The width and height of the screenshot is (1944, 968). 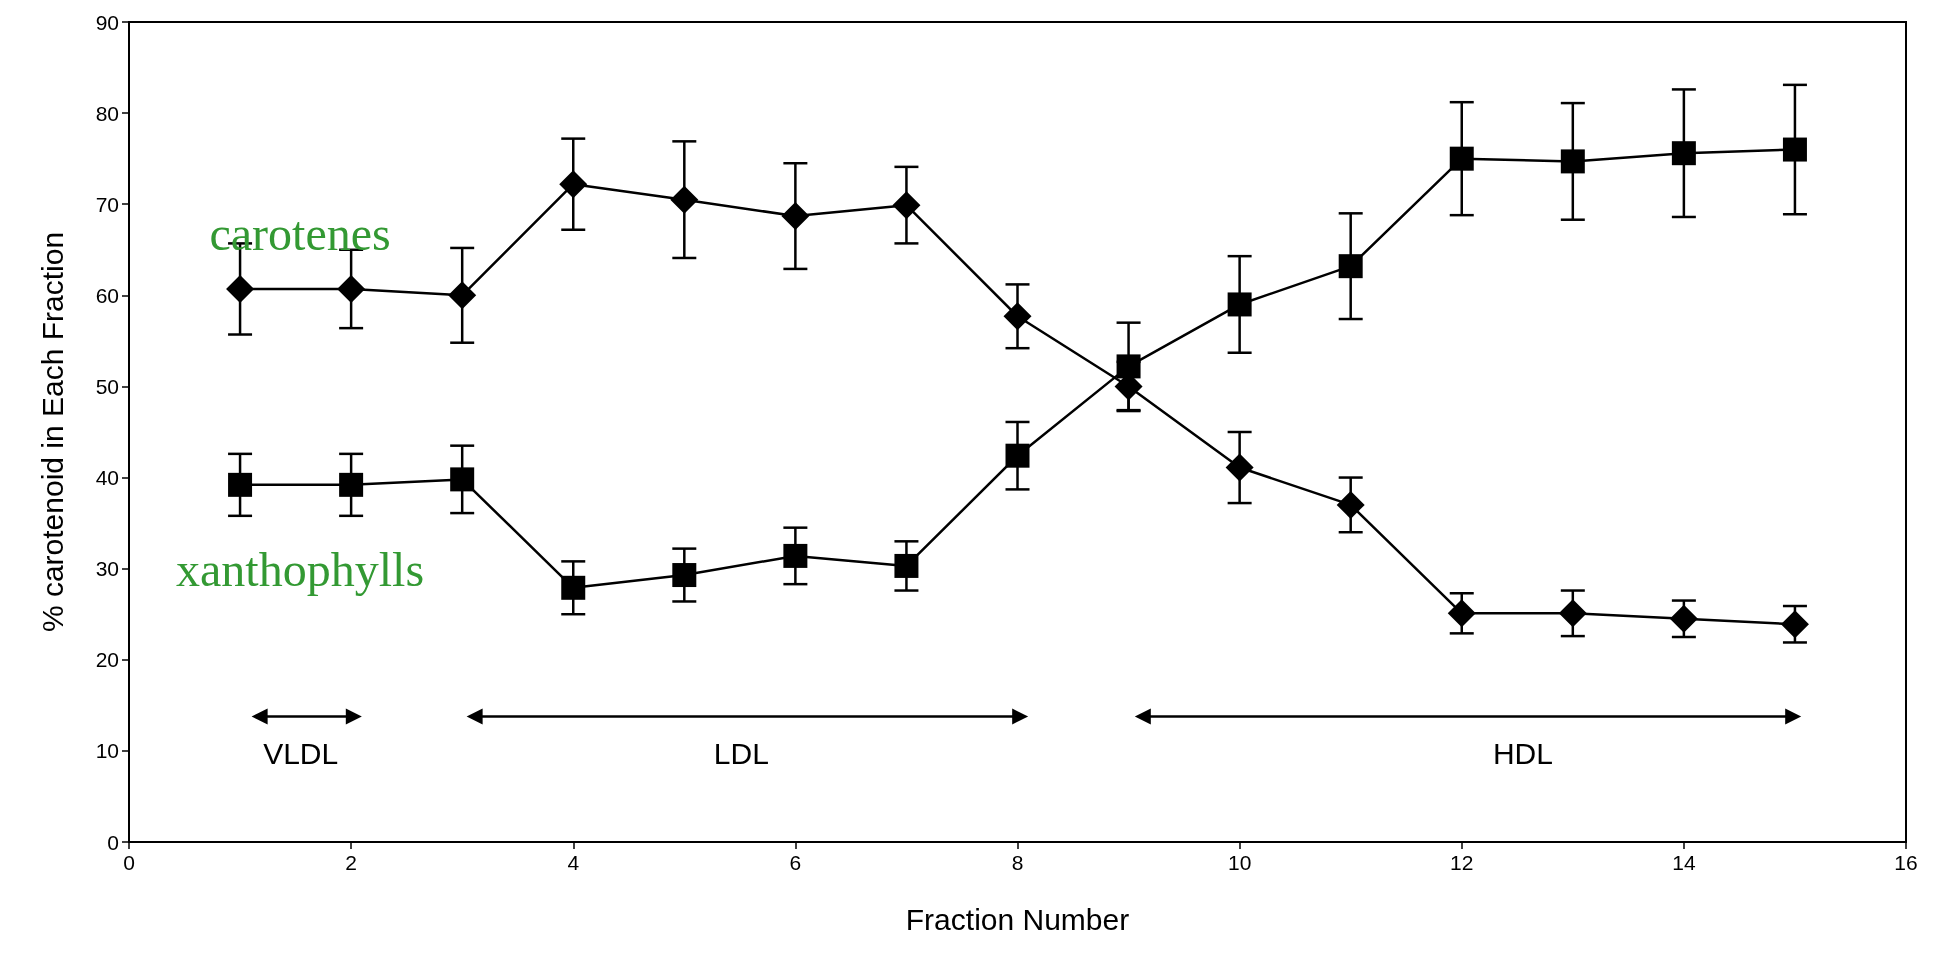 I want to click on x-tick-label: 16, so click(x=1906, y=862).